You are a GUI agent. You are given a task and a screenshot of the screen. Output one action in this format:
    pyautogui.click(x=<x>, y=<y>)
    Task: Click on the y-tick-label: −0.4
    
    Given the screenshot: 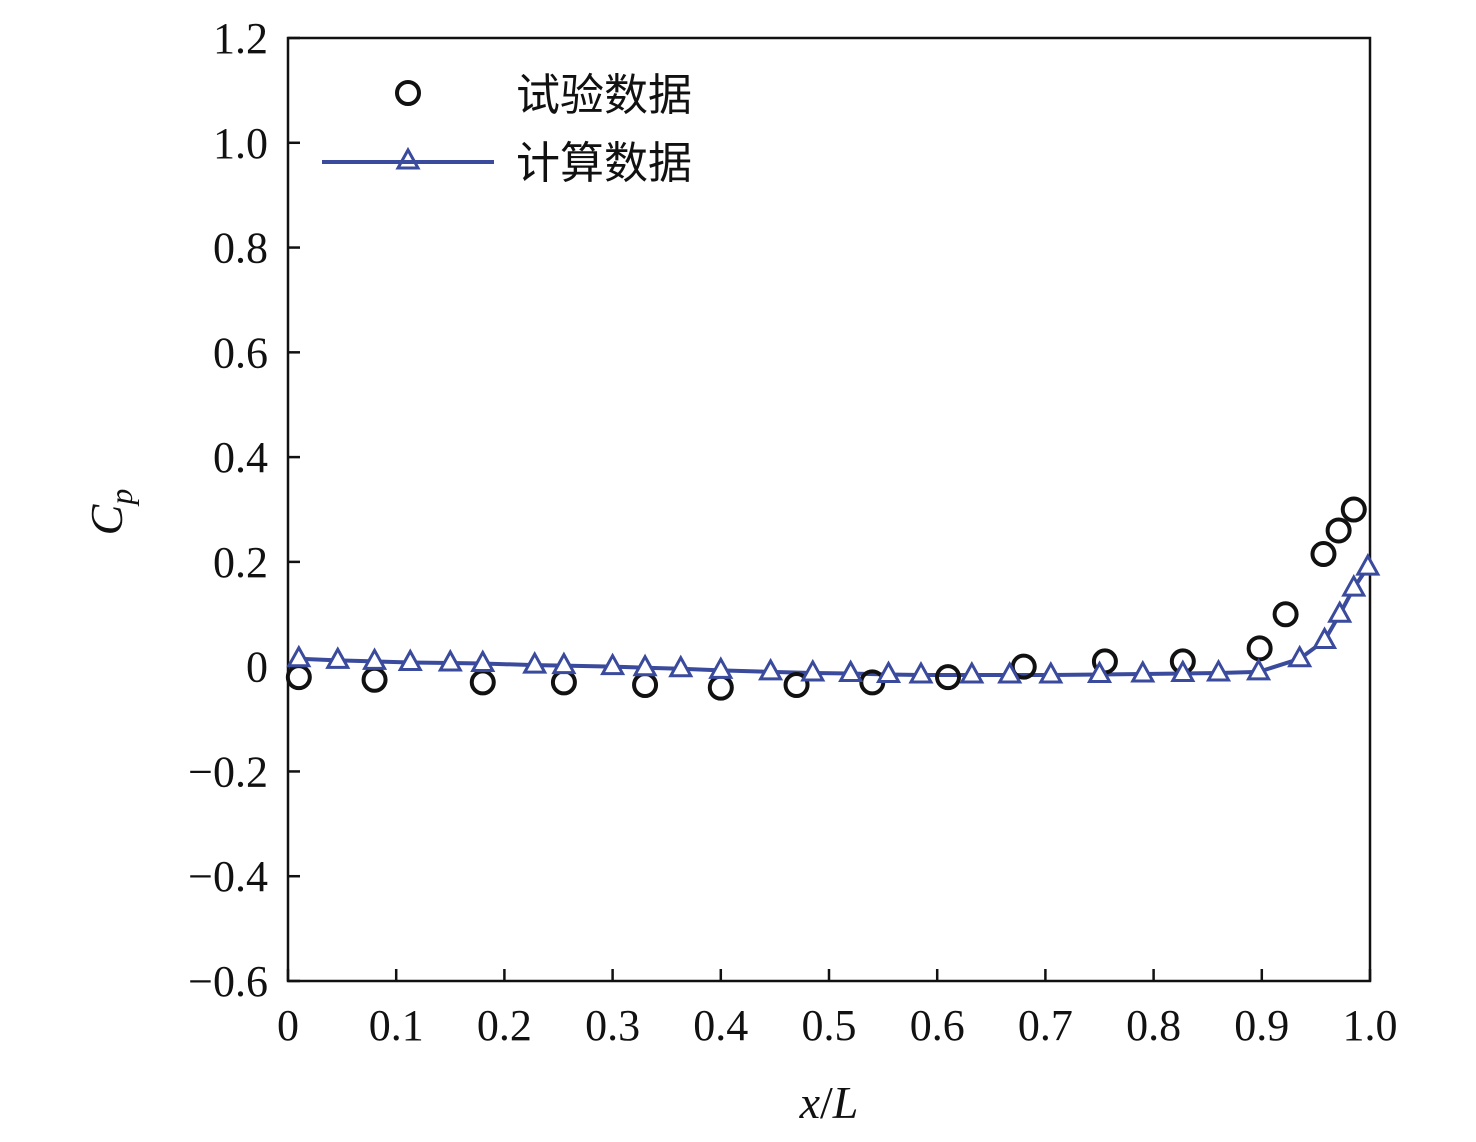 What is the action you would take?
    pyautogui.click(x=228, y=876)
    